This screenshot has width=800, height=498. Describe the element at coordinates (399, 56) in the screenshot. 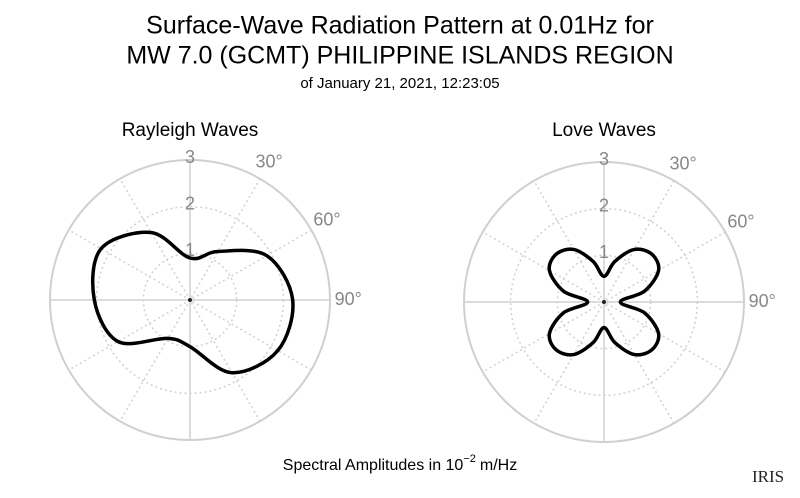

I see `title-line: MW 7.0 (GCMT) PHILIPPINE ISLANDS REGION` at that location.